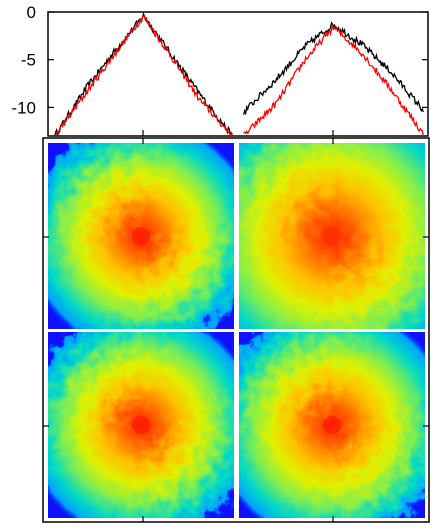 This screenshot has width=436, height=529. Describe the element at coordinates (23, 107) in the screenshot. I see `y-tick-label: -10` at that location.